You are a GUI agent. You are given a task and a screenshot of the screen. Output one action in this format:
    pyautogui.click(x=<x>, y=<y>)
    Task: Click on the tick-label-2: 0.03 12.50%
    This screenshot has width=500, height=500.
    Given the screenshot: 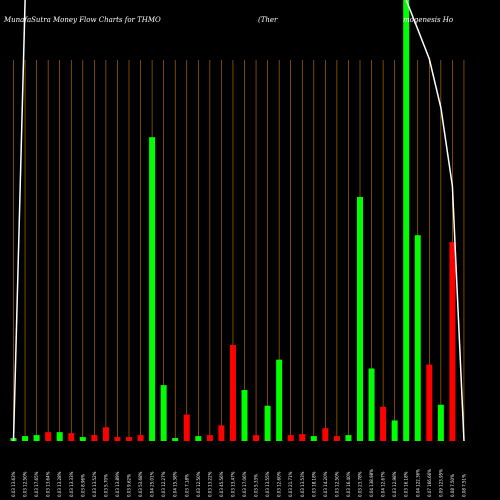 What is the action you would take?
    pyautogui.click(x=25, y=484)
    